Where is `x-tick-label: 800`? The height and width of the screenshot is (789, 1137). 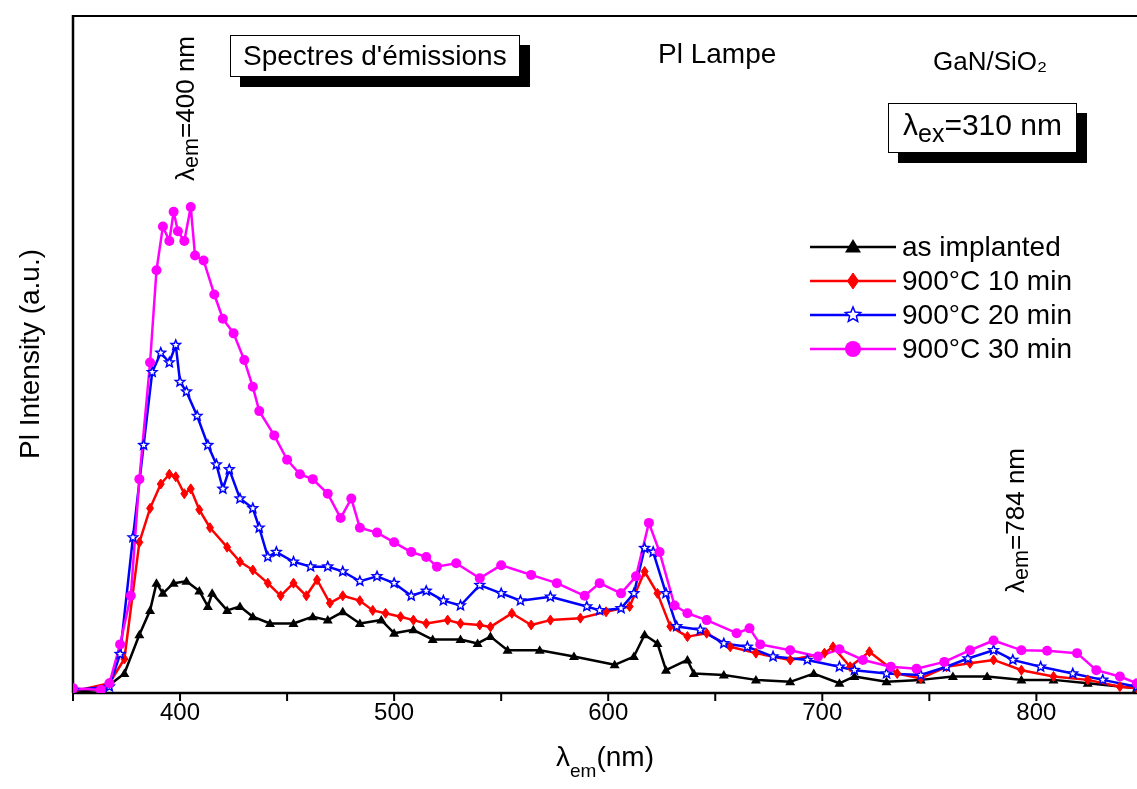 x-tick-label: 800 is located at coordinates (1036, 712).